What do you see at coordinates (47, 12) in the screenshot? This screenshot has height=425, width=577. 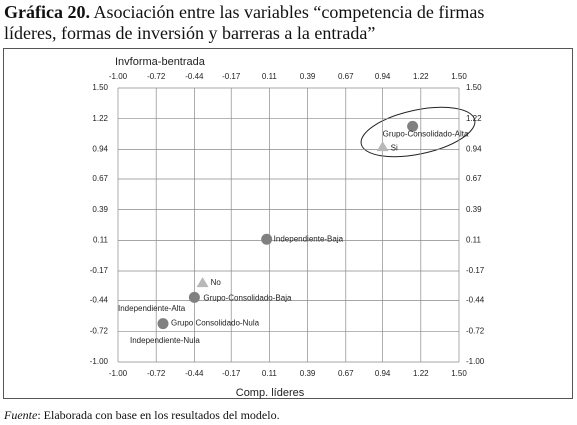 I see `title-label: Gráfica 20.` at bounding box center [47, 12].